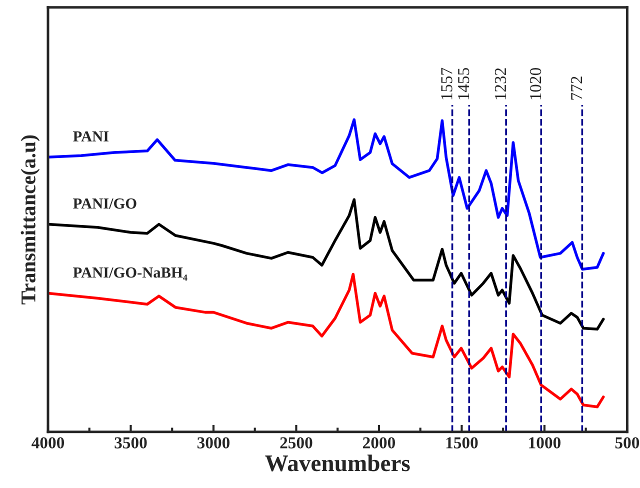 The height and width of the screenshot is (488, 640). Describe the element at coordinates (464, 84) in the screenshot. I see `ref-line-label: 1455` at that location.